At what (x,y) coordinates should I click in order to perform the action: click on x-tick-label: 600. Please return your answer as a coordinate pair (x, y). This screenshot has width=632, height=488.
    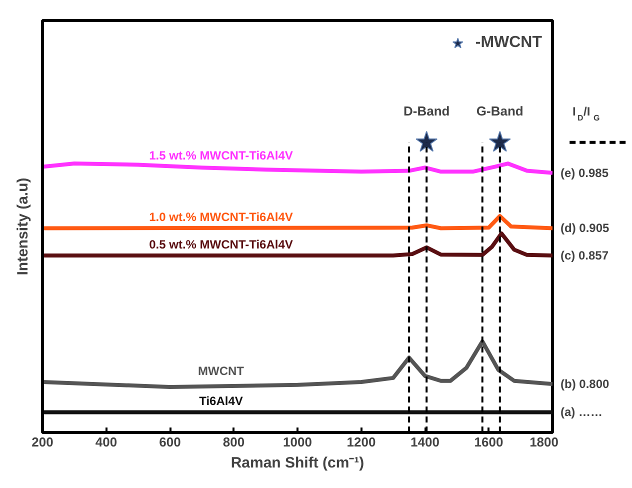
    Looking at the image, I should click on (170, 442).